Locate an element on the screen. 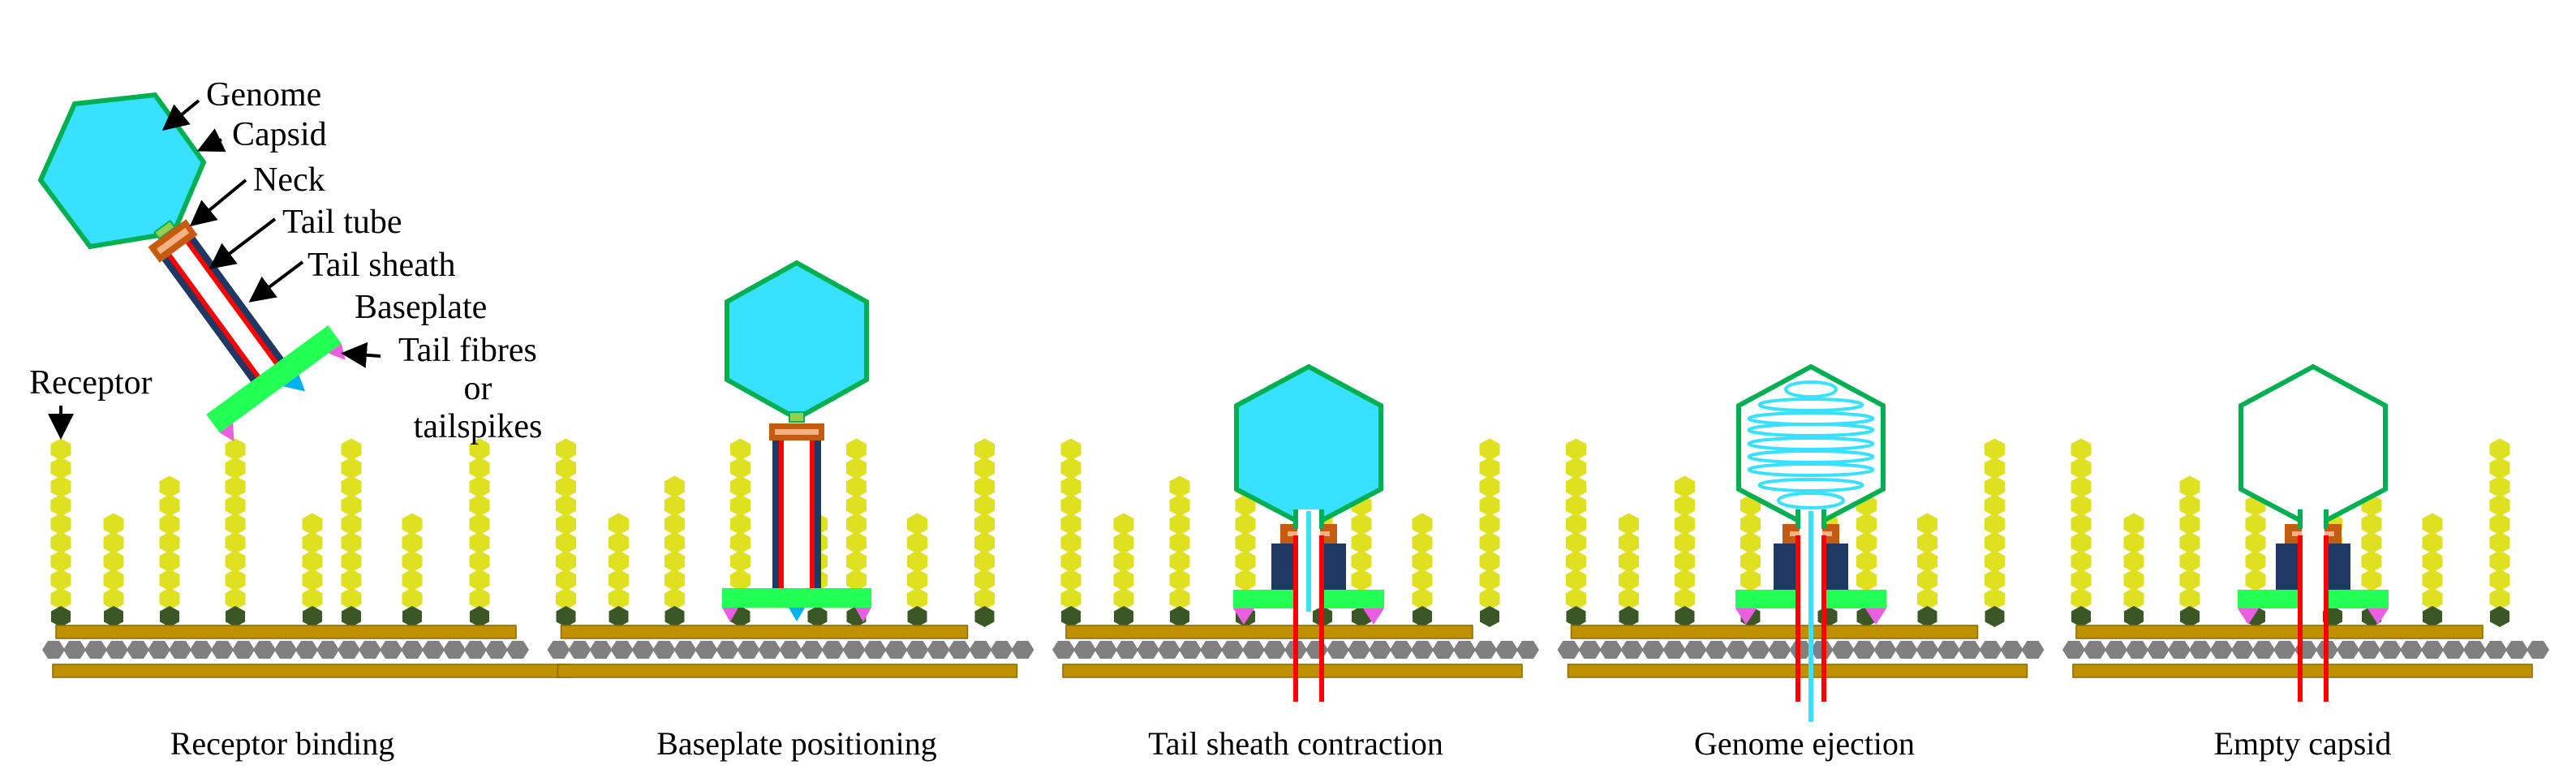  tail is located at coordinates (247, 330).